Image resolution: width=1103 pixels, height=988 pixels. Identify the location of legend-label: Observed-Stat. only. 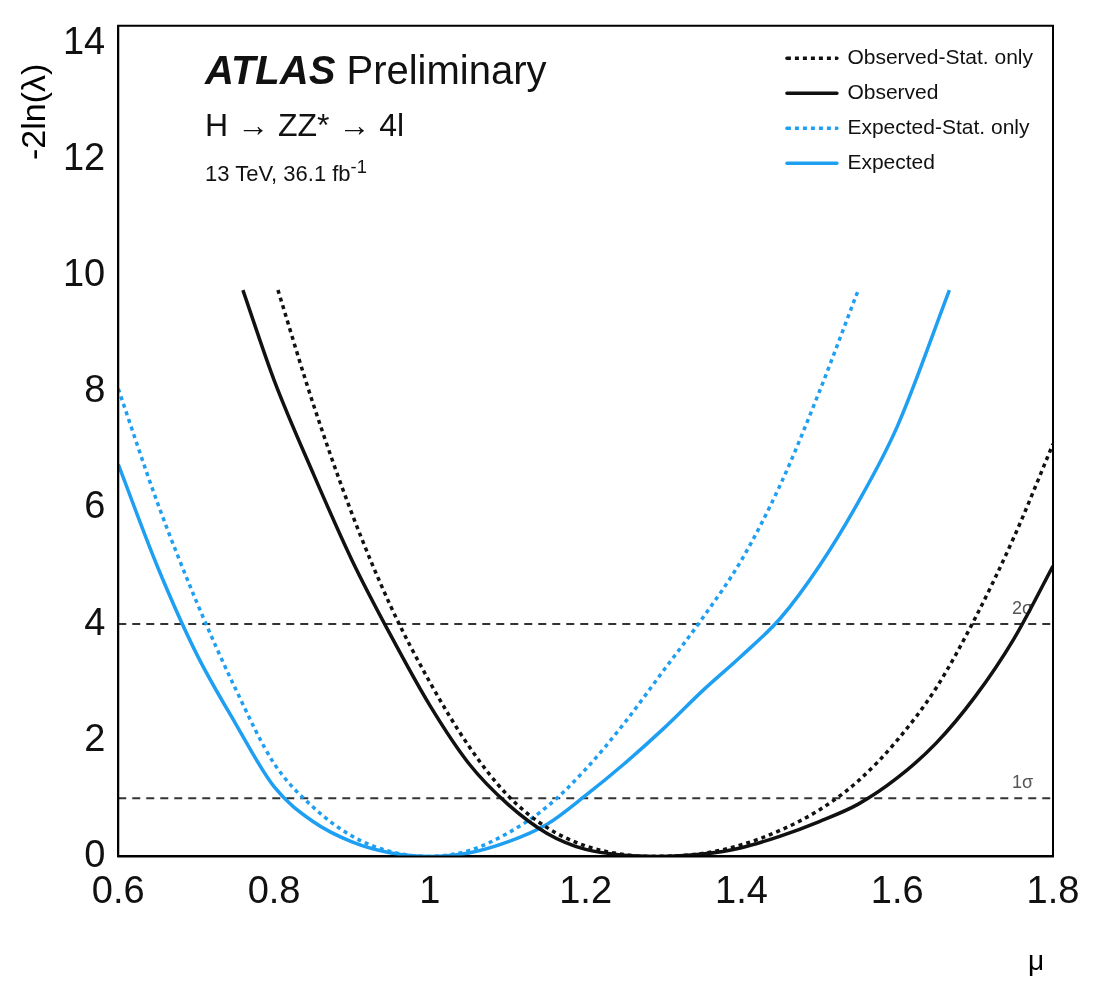
(940, 57).